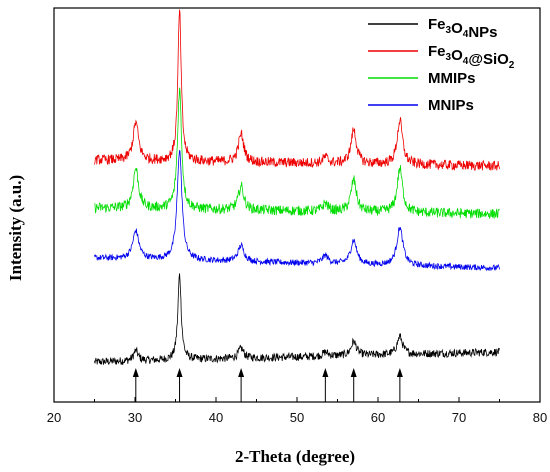 This screenshot has height=472, width=550. Describe the element at coordinates (463, 28) in the screenshot. I see `legend-label: Fe3O4NPs` at that location.